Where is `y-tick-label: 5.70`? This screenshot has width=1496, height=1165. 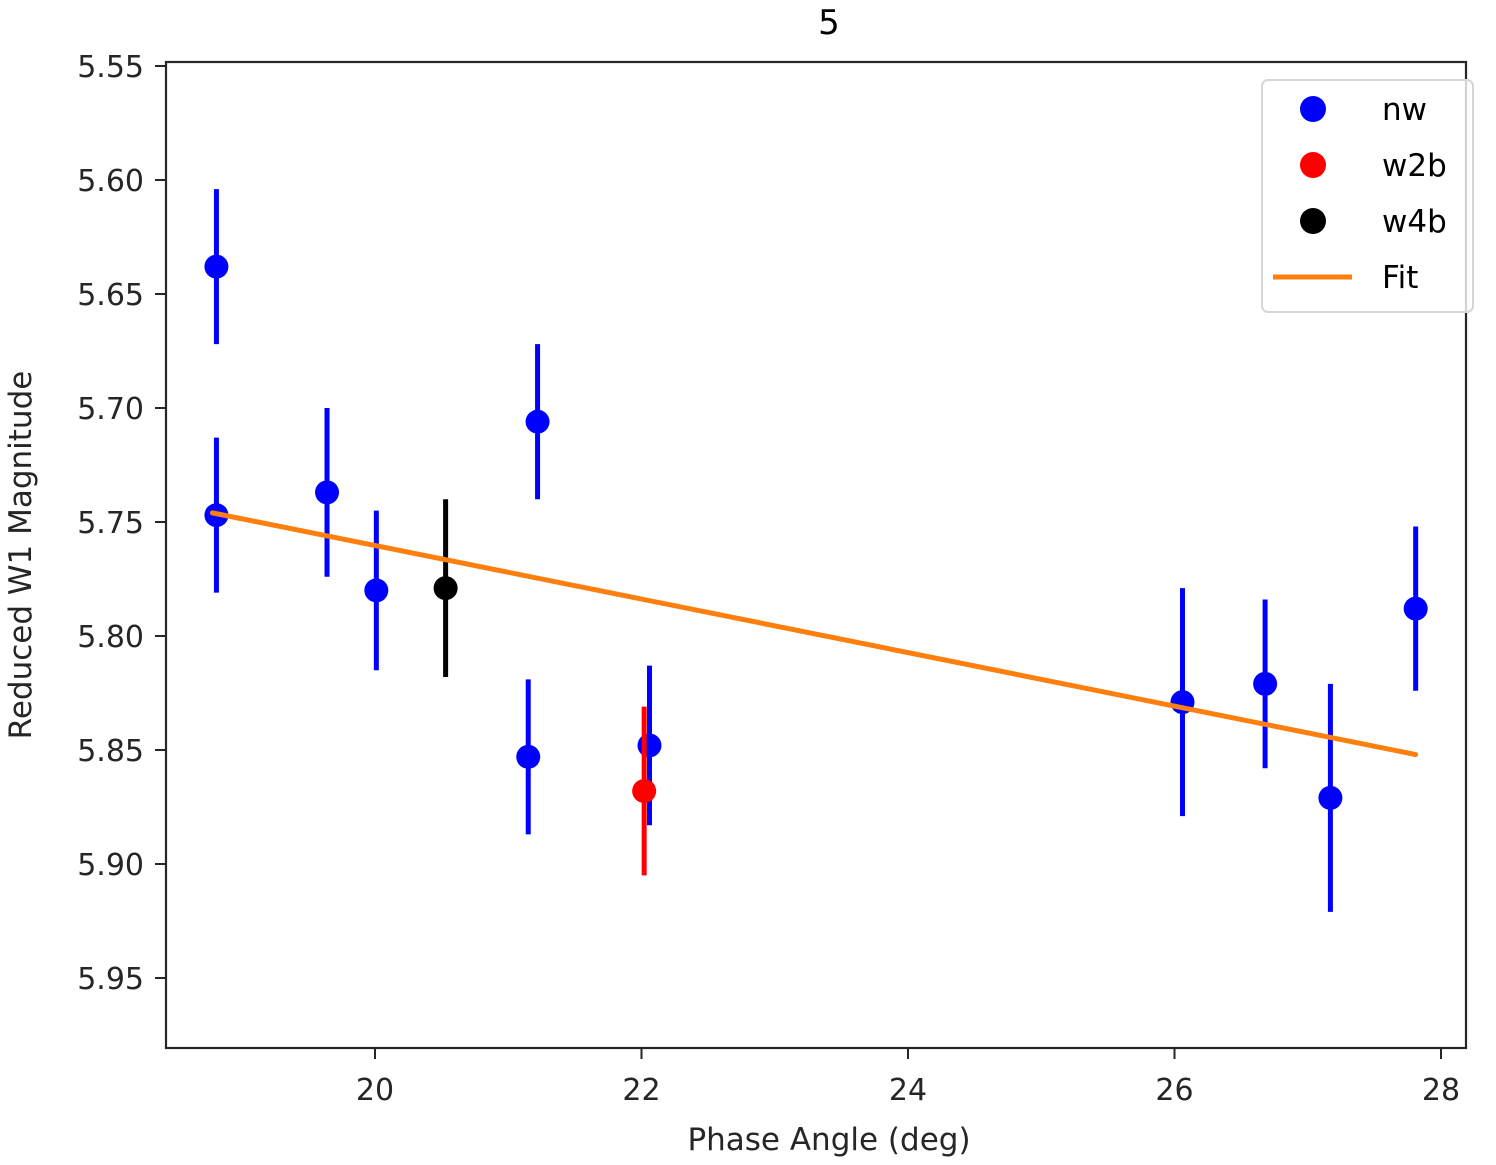 y-tick-label: 5.70 is located at coordinates (110, 409).